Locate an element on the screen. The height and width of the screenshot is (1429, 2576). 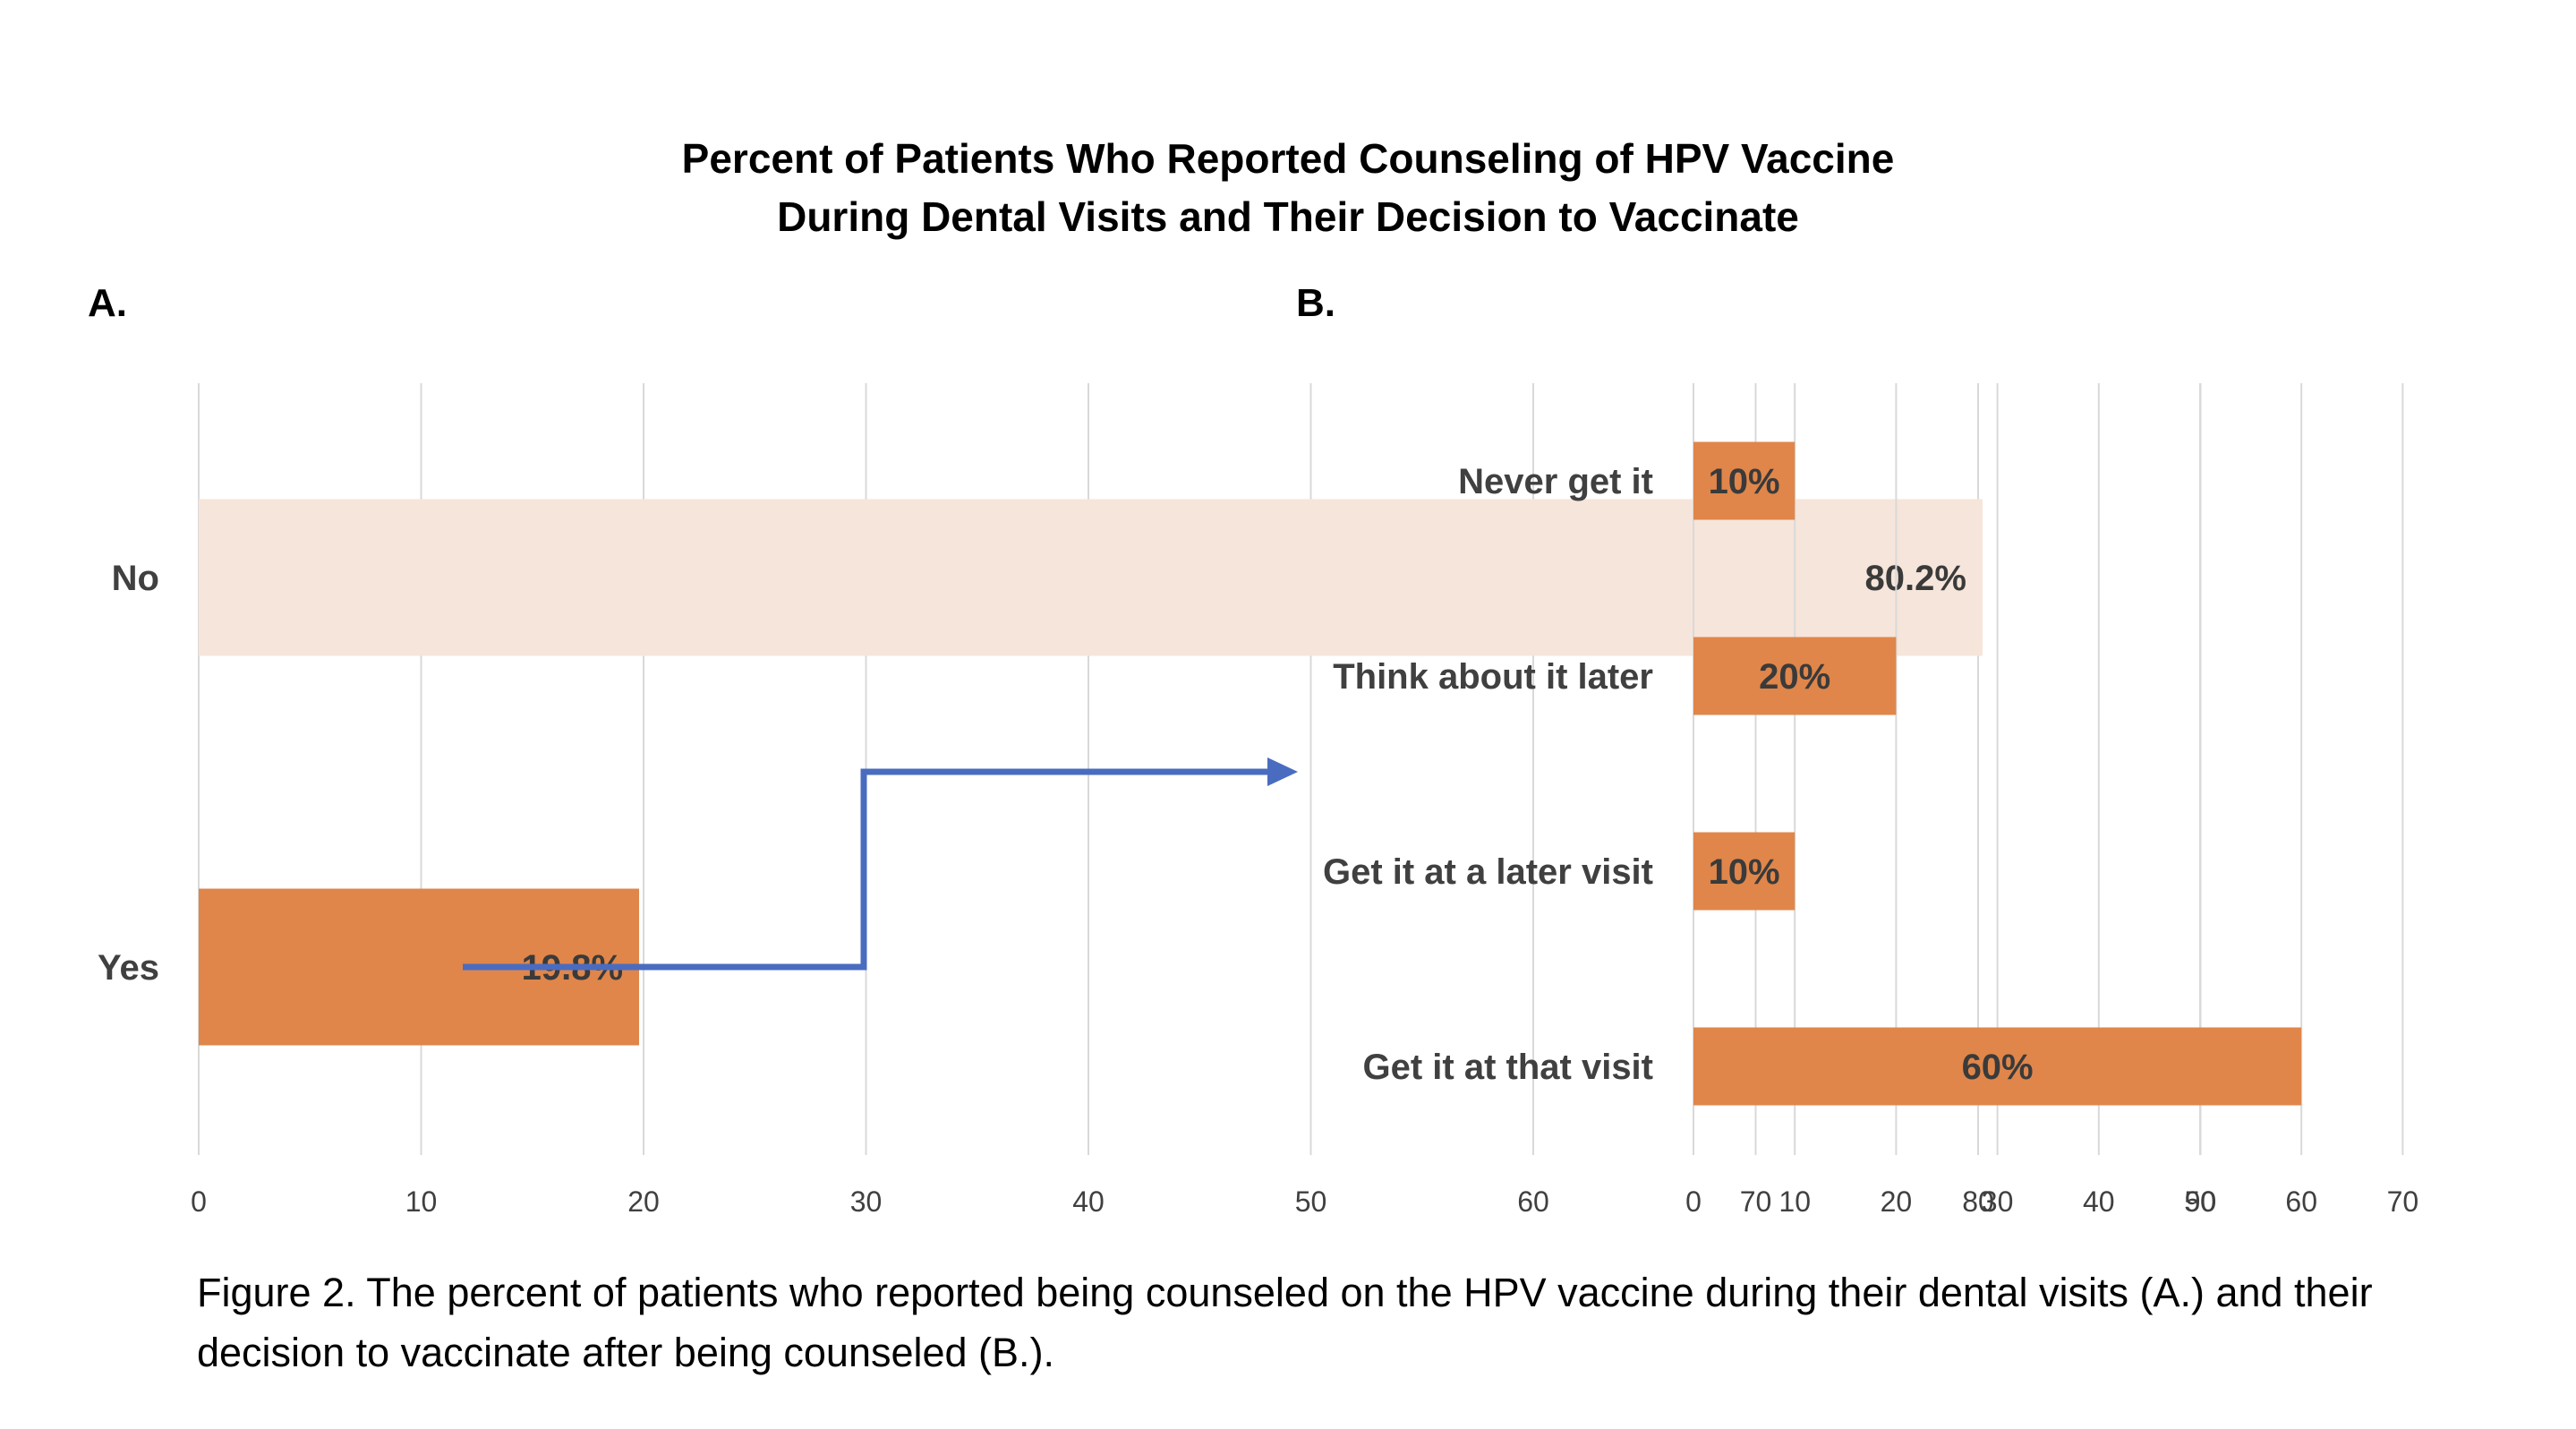
x-tick-label: 90 is located at coordinates (2201, 1201).